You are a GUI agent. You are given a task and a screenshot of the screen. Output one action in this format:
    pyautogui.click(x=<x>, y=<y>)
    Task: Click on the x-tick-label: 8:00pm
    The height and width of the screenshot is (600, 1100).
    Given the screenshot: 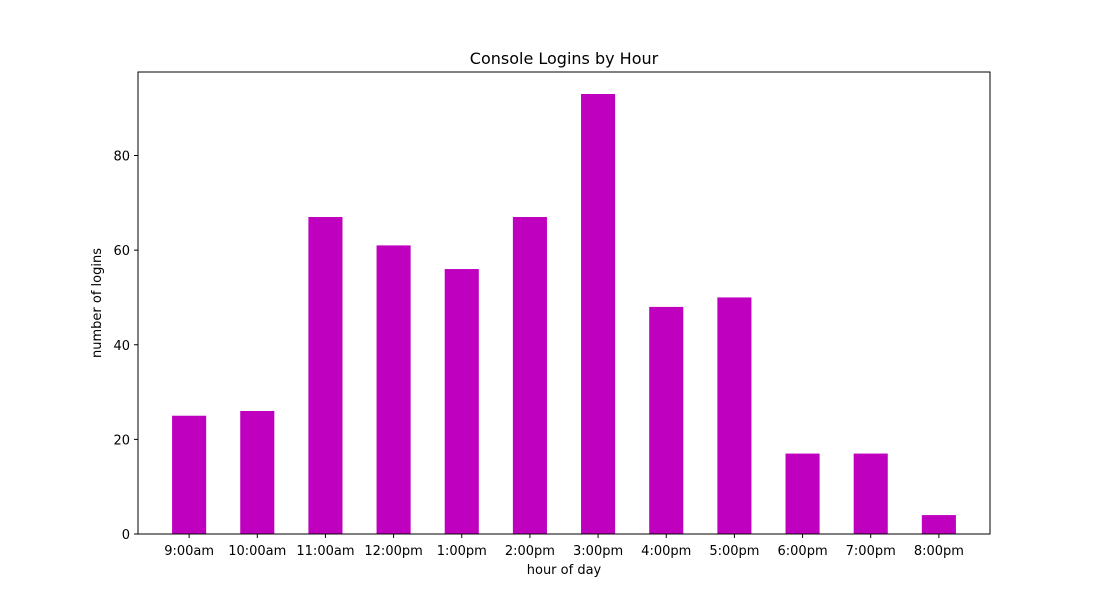 What is the action you would take?
    pyautogui.click(x=939, y=551)
    